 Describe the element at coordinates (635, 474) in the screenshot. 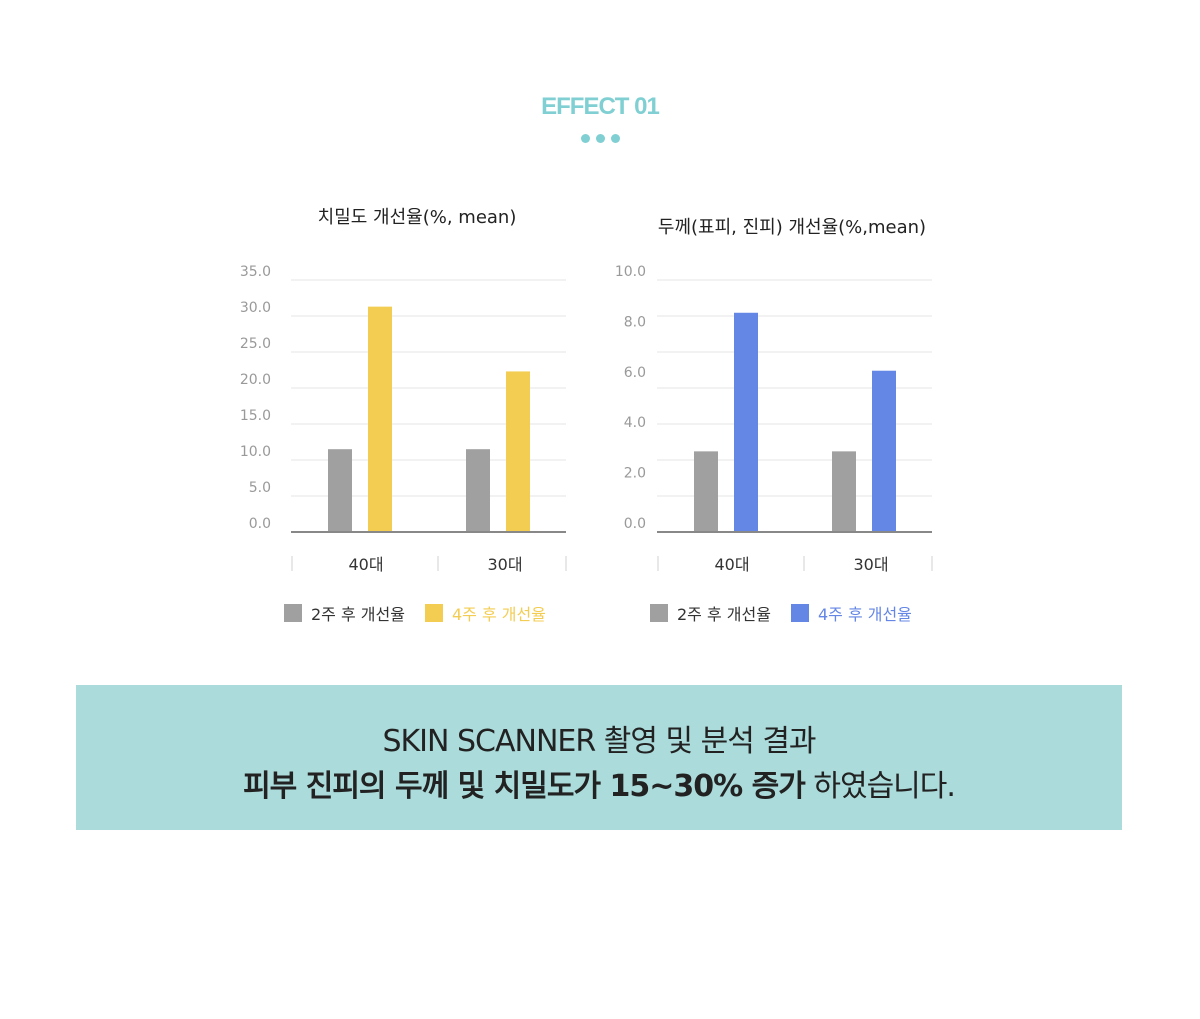

I see `y-tick-label: 2.0` at that location.